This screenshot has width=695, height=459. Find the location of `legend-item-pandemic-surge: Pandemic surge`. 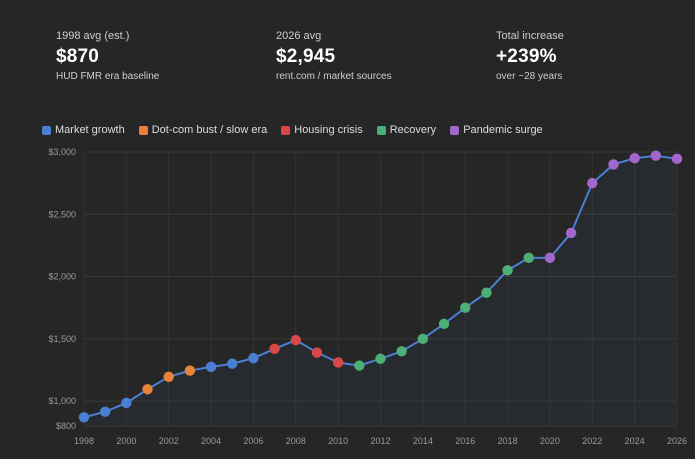

legend-item-pandemic-surge: Pandemic surge is located at coordinates (496, 130).